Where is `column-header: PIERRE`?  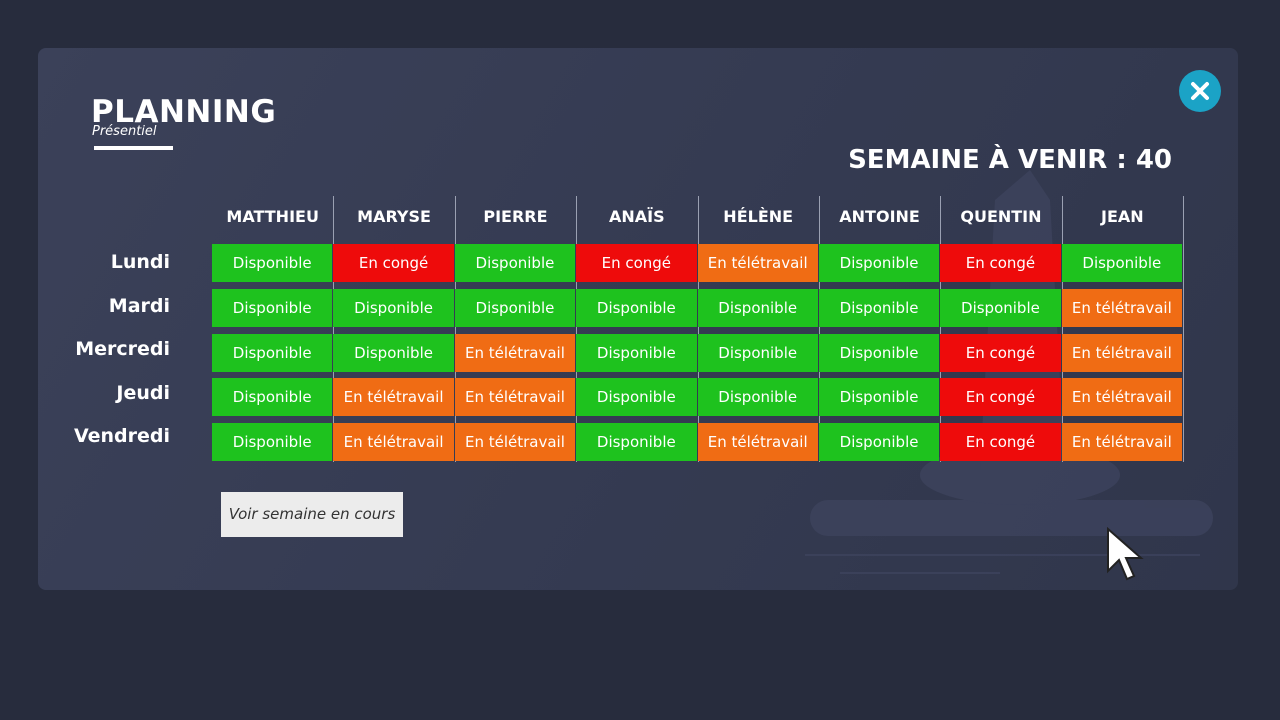 column-header: PIERRE is located at coordinates (515, 216).